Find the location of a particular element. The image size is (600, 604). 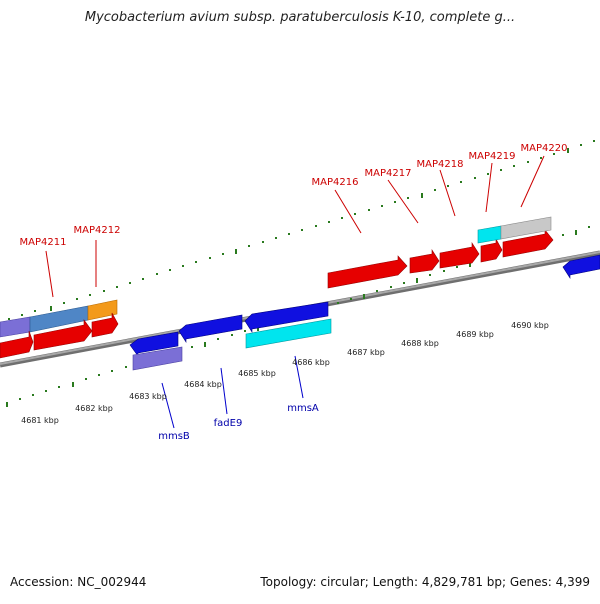

feature-purple-mmsb is located at coordinates (157, 358).